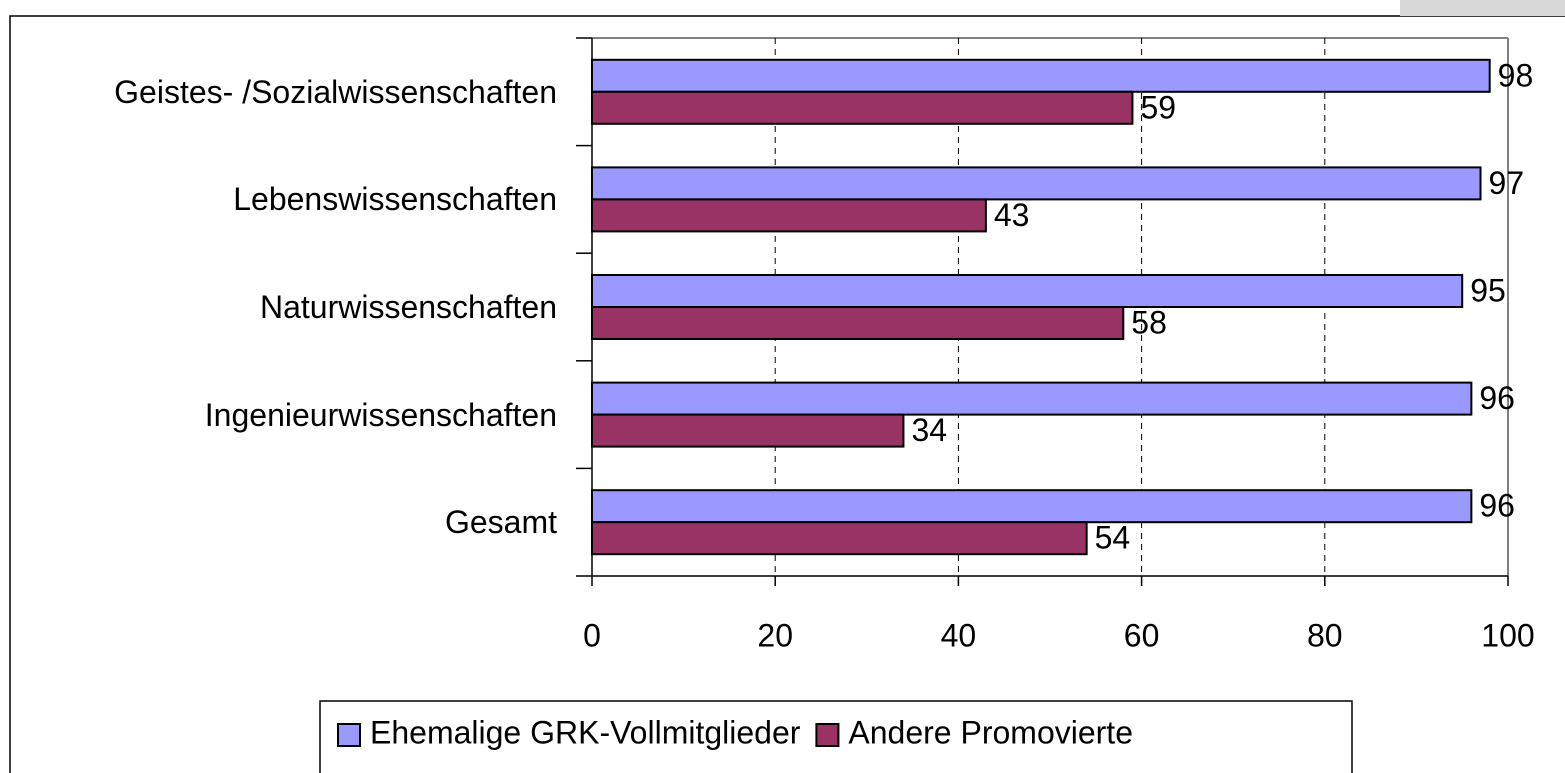 The image size is (1565, 773). I want to click on value-label: 54, so click(1113, 538).